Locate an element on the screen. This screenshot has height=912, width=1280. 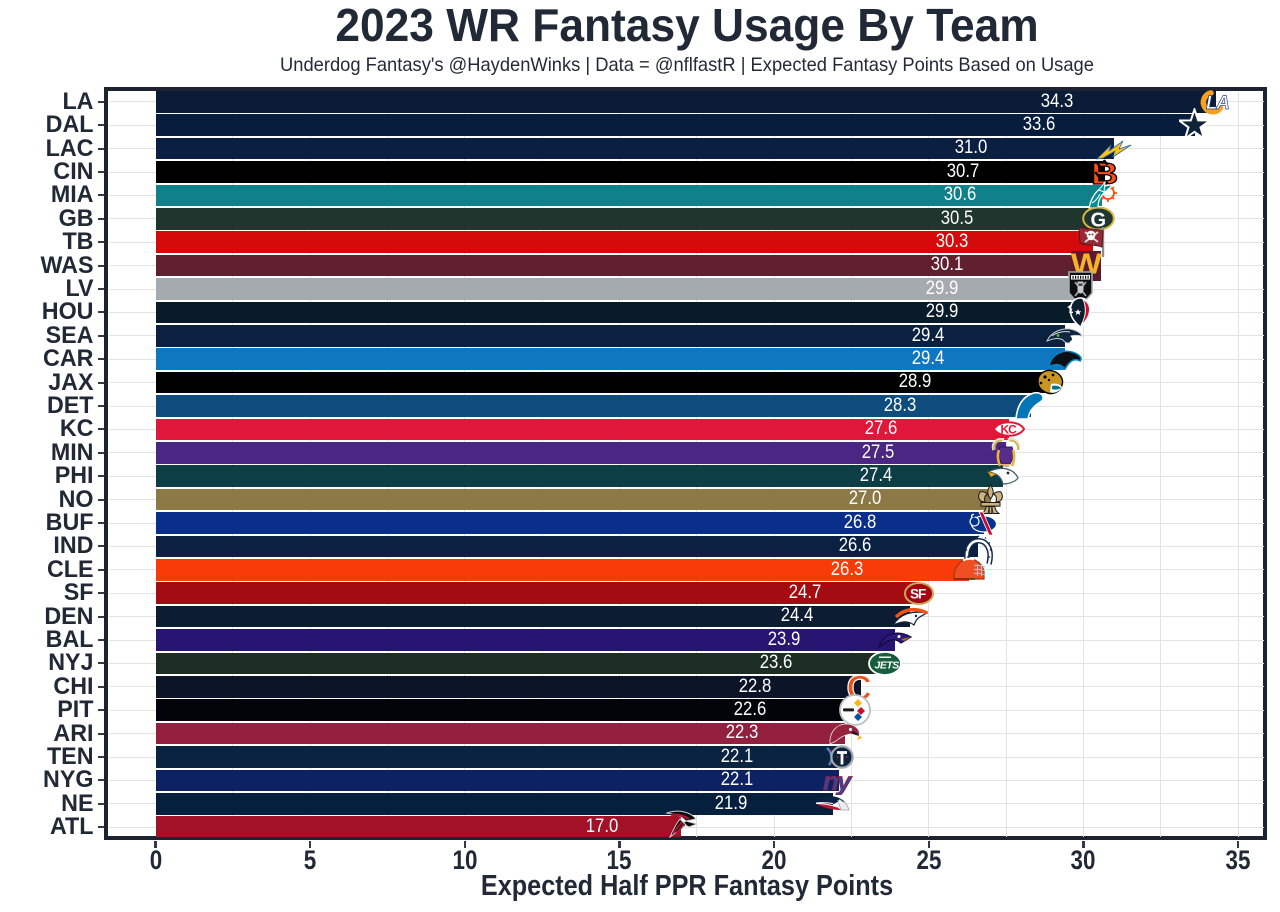
svg-text: JETS is located at coordinates (887, 665).